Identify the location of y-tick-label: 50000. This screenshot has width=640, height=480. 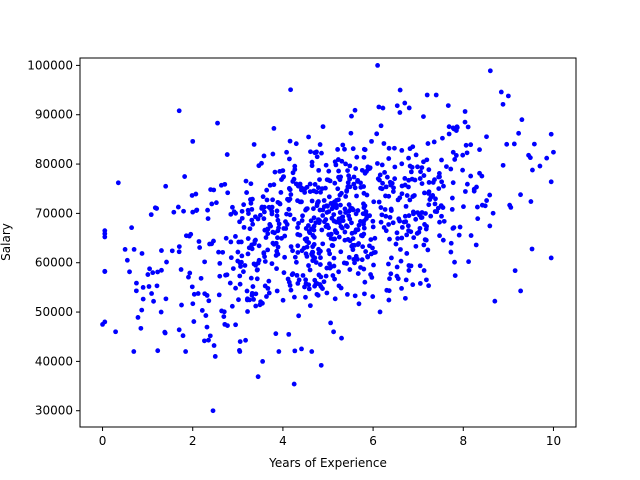
(54, 312).